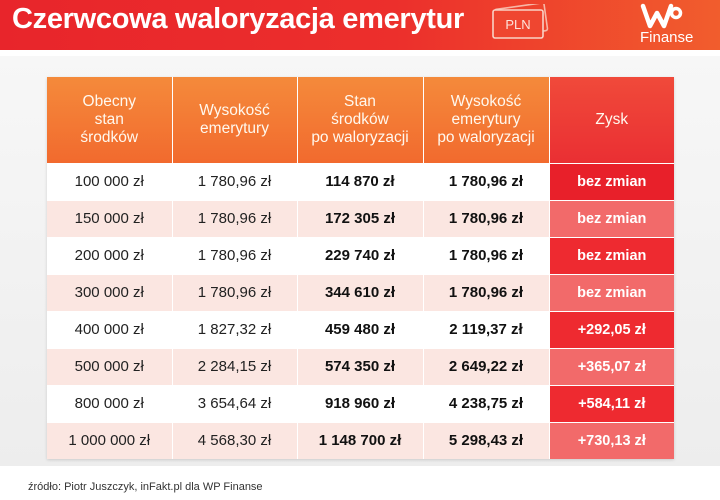  What do you see at coordinates (110, 181) in the screenshot?
I see `current-funds-cell: 100 000 zł` at bounding box center [110, 181].